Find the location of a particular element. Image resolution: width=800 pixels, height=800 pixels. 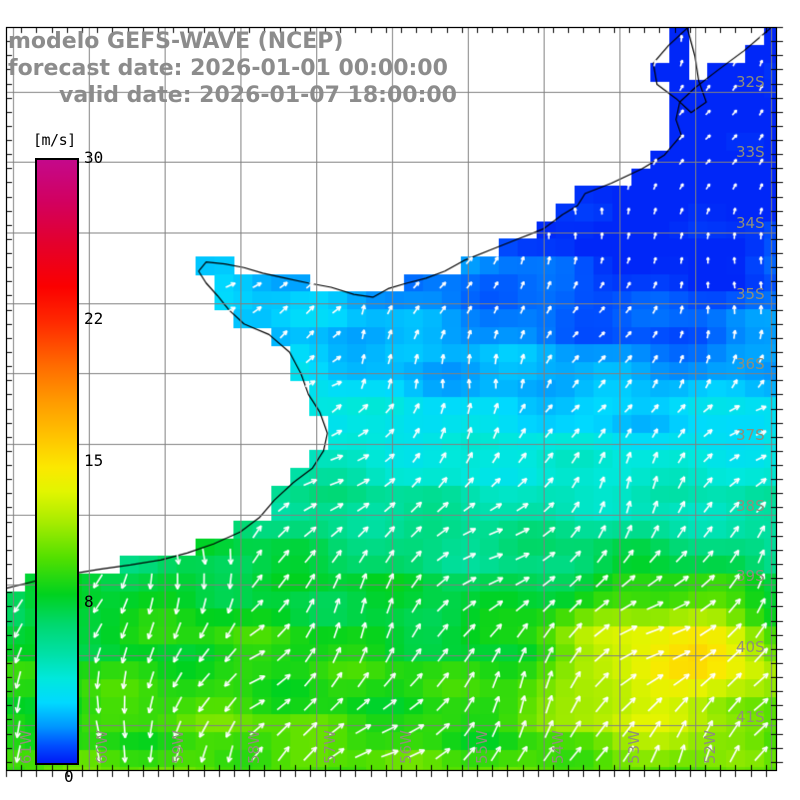

lon-label-61w: 61W is located at coordinates (25, 747).